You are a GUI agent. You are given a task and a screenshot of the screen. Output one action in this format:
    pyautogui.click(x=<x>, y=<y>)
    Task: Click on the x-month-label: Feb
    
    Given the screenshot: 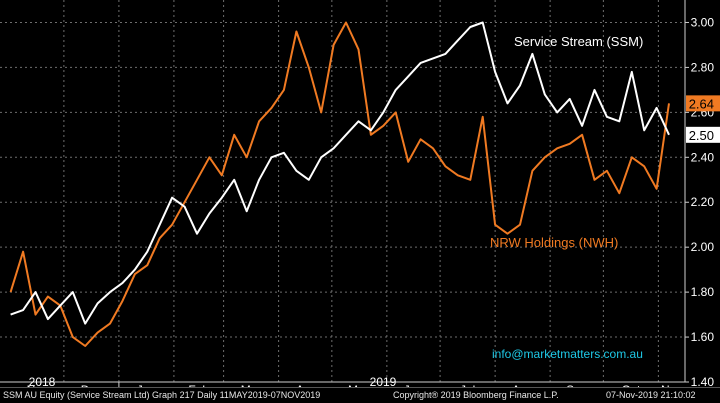 What is the action you would take?
    pyautogui.click(x=198, y=385)
    